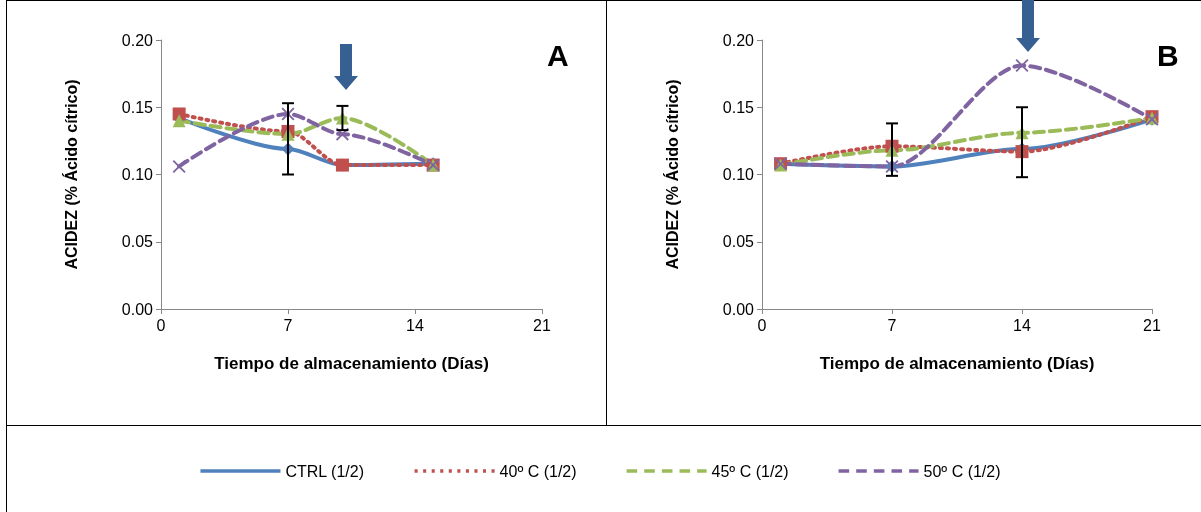  What do you see at coordinates (1168, 55) in the screenshot?
I see `text: B` at bounding box center [1168, 55].